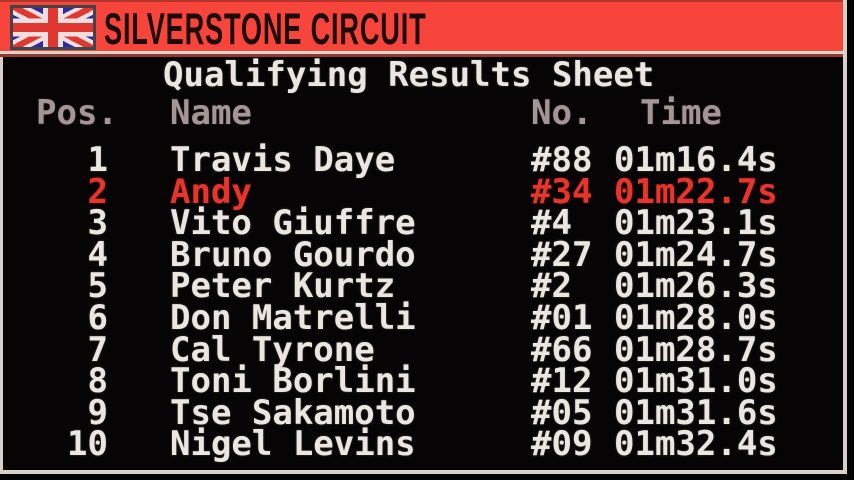 This screenshot has height=480, width=854. I want to click on driver-name-cell: Bruno Gourdo, so click(293, 254).